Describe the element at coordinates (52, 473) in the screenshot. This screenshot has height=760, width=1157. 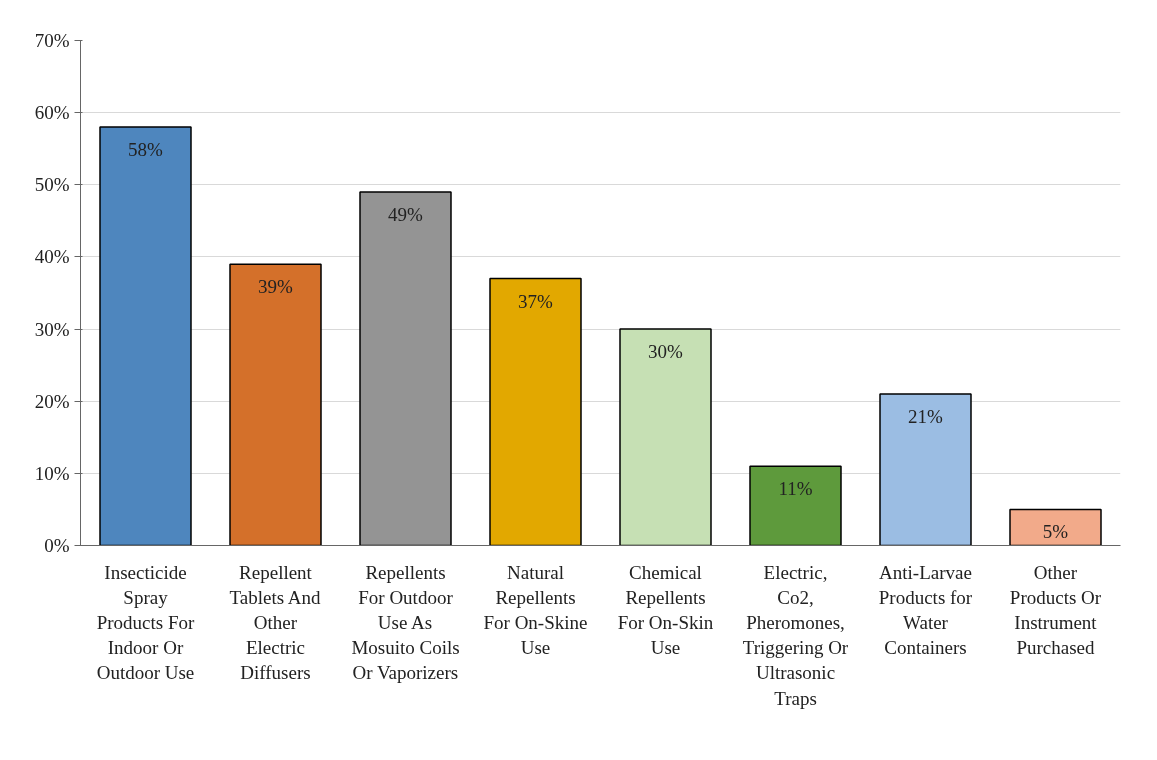
I see `y-tick-label: 10%` at that location.